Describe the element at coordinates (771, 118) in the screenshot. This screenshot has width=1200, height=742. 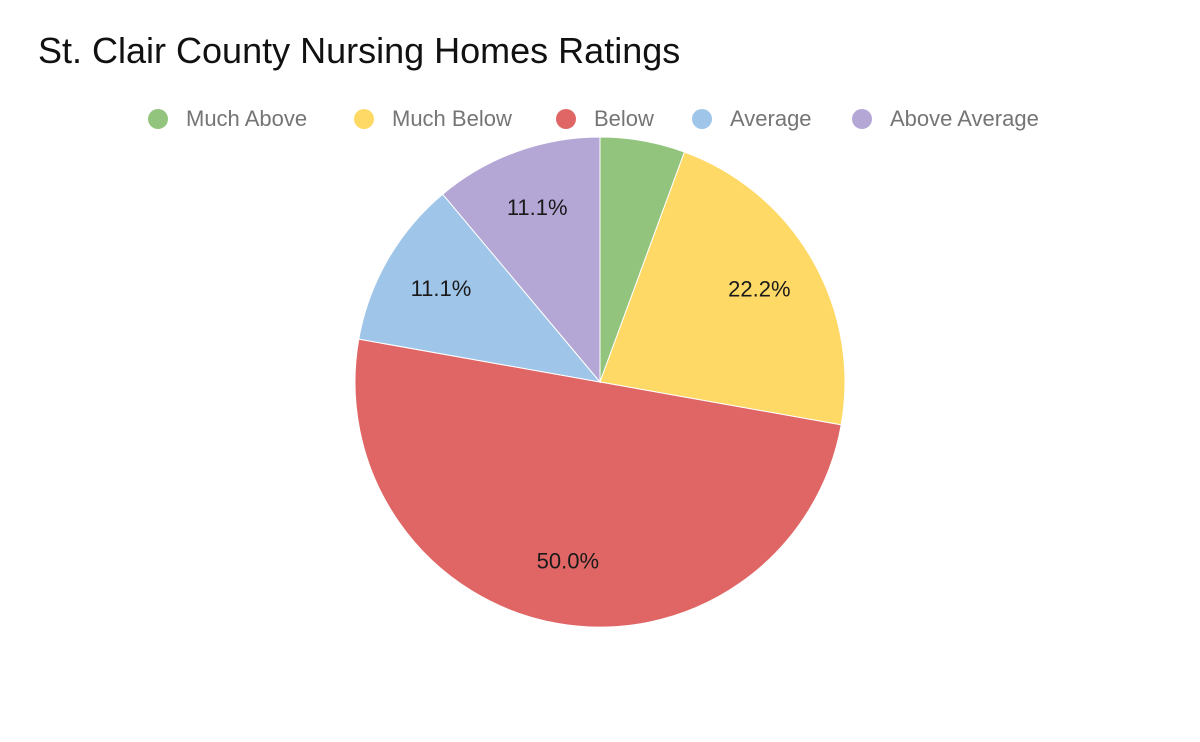
I see `legend-label: Average` at that location.